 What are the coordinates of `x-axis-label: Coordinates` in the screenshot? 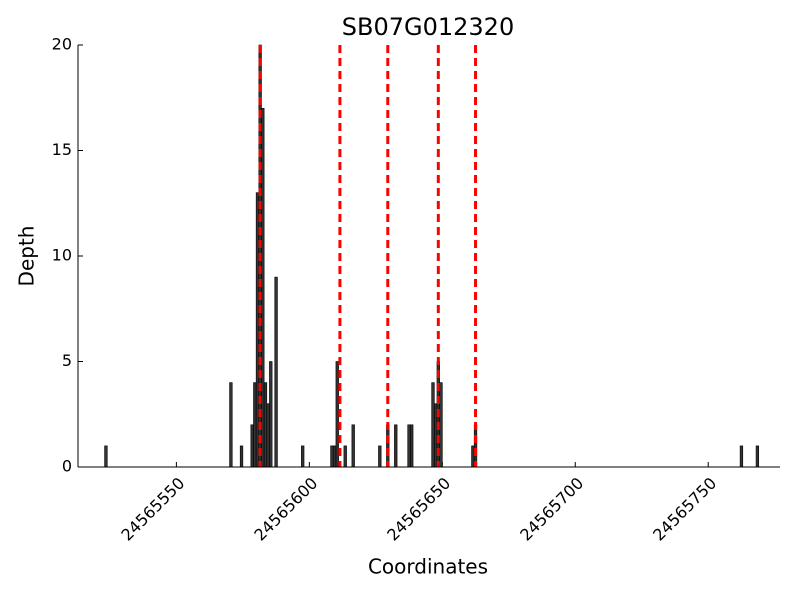 It's located at (428, 567).